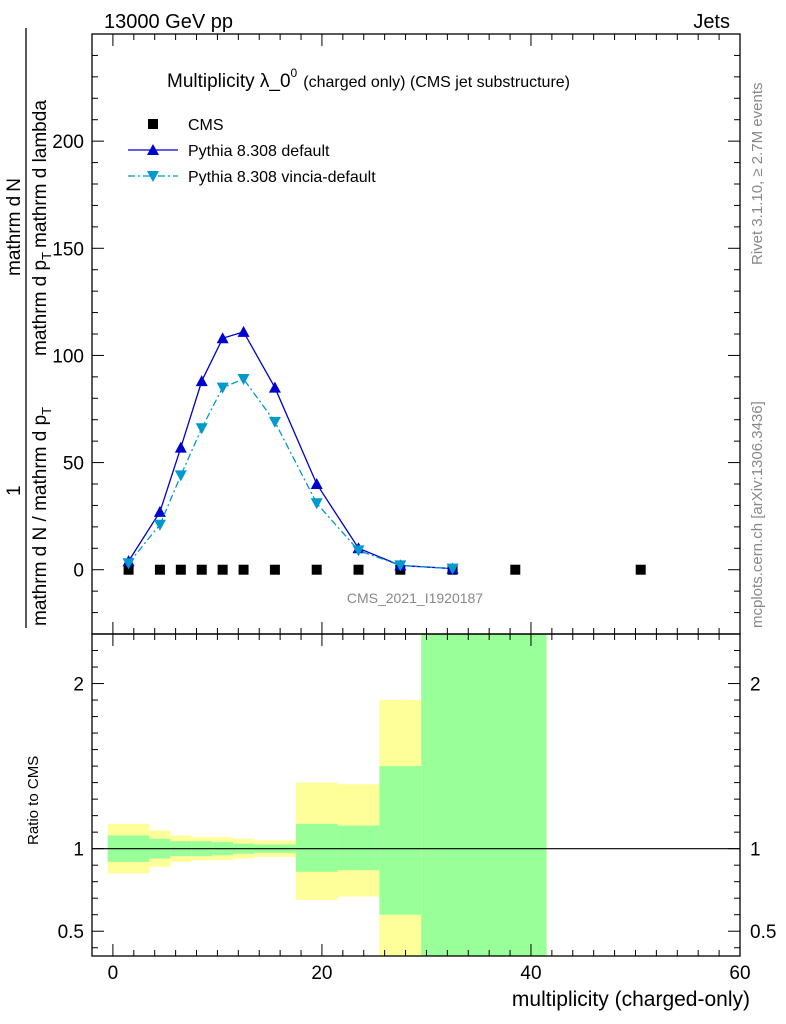 The height and width of the screenshot is (1024, 786). I want to click on main-y-tick-label: 0, so click(78, 571).